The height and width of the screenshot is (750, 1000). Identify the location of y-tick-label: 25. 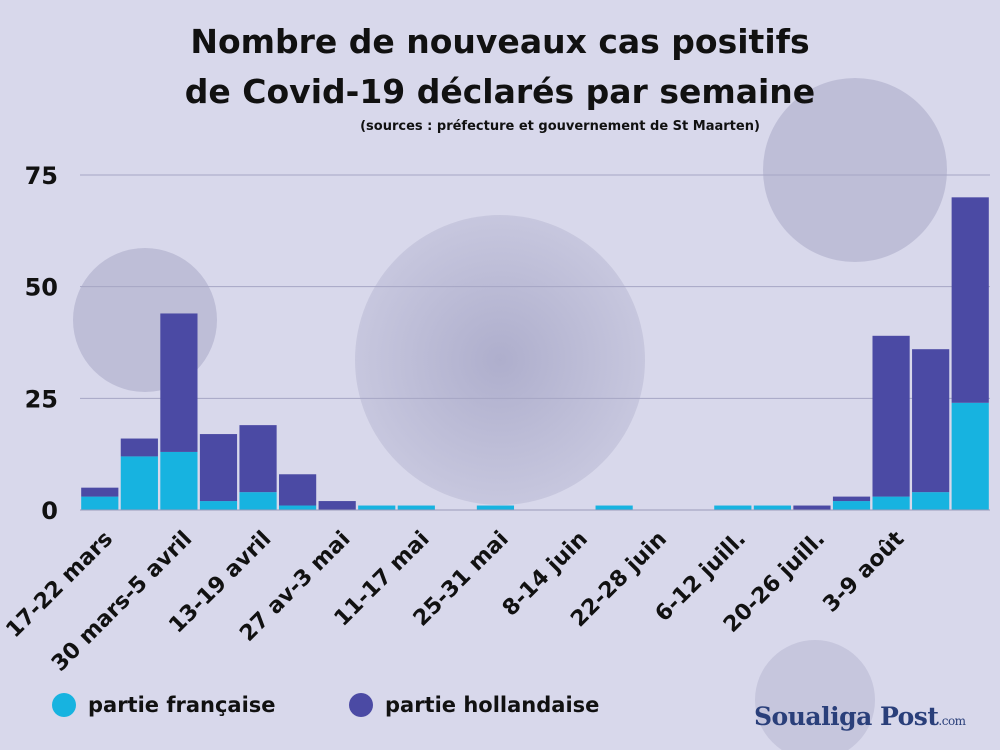
(41, 399).